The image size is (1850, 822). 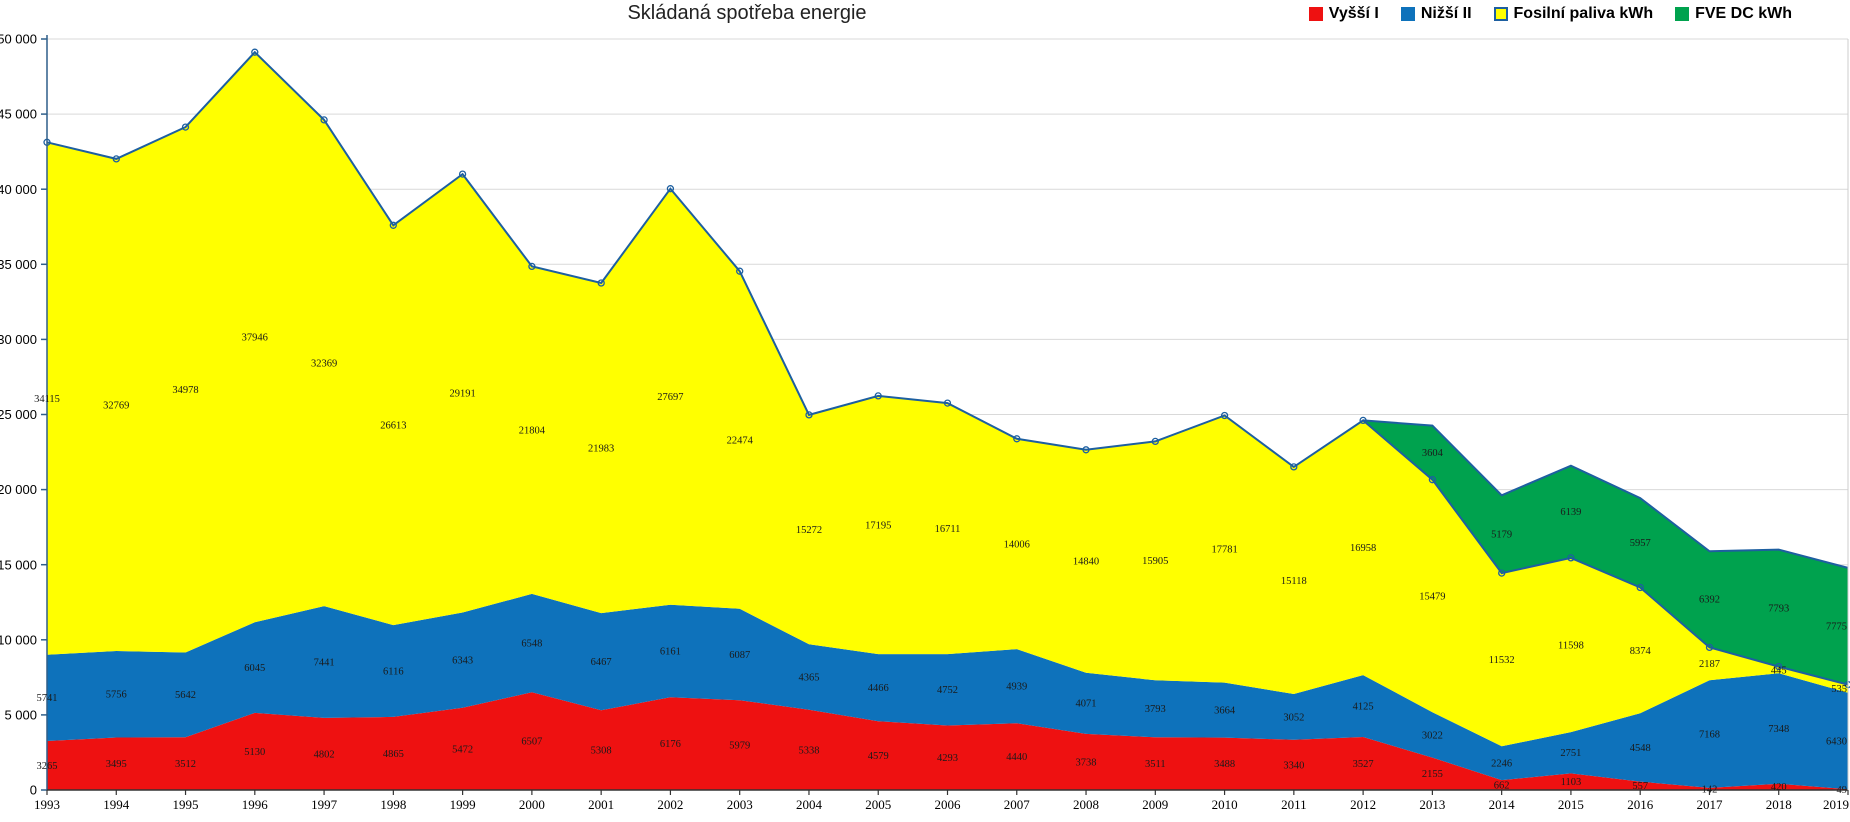 I want to click on svg-text: 5979, so click(x=739, y=745).